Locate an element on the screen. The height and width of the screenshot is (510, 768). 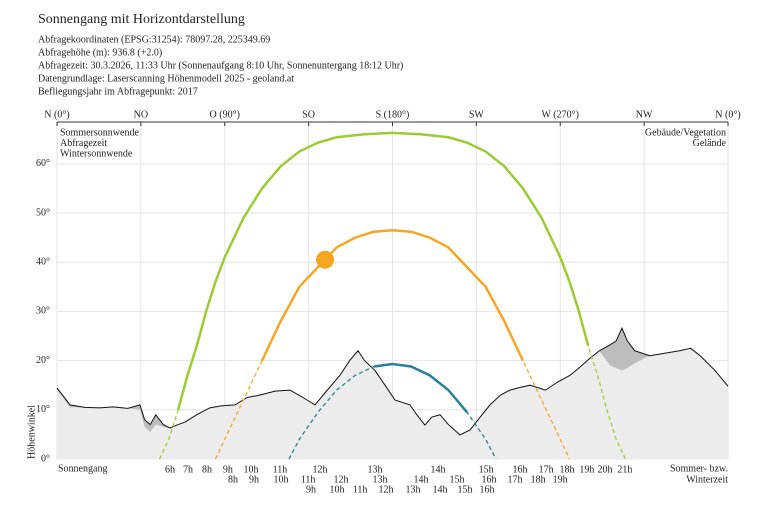
x-tick-label: W (270°) is located at coordinates (560, 114).